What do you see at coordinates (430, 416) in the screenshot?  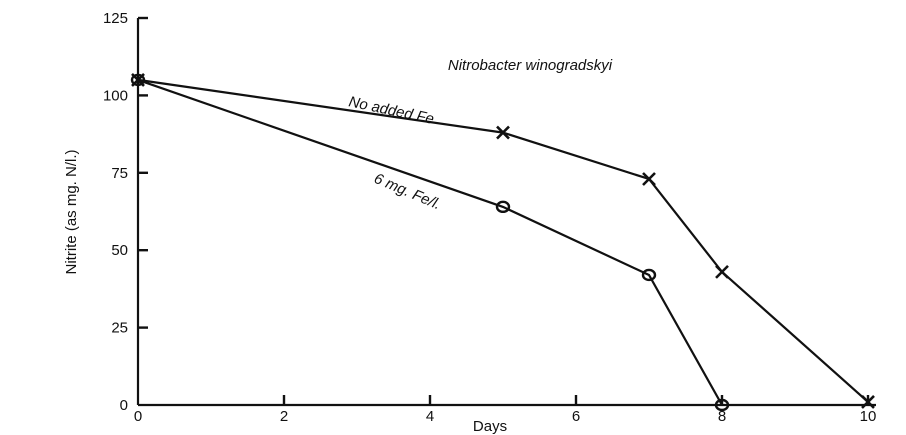 I see `x-tick-label: 4` at bounding box center [430, 416].